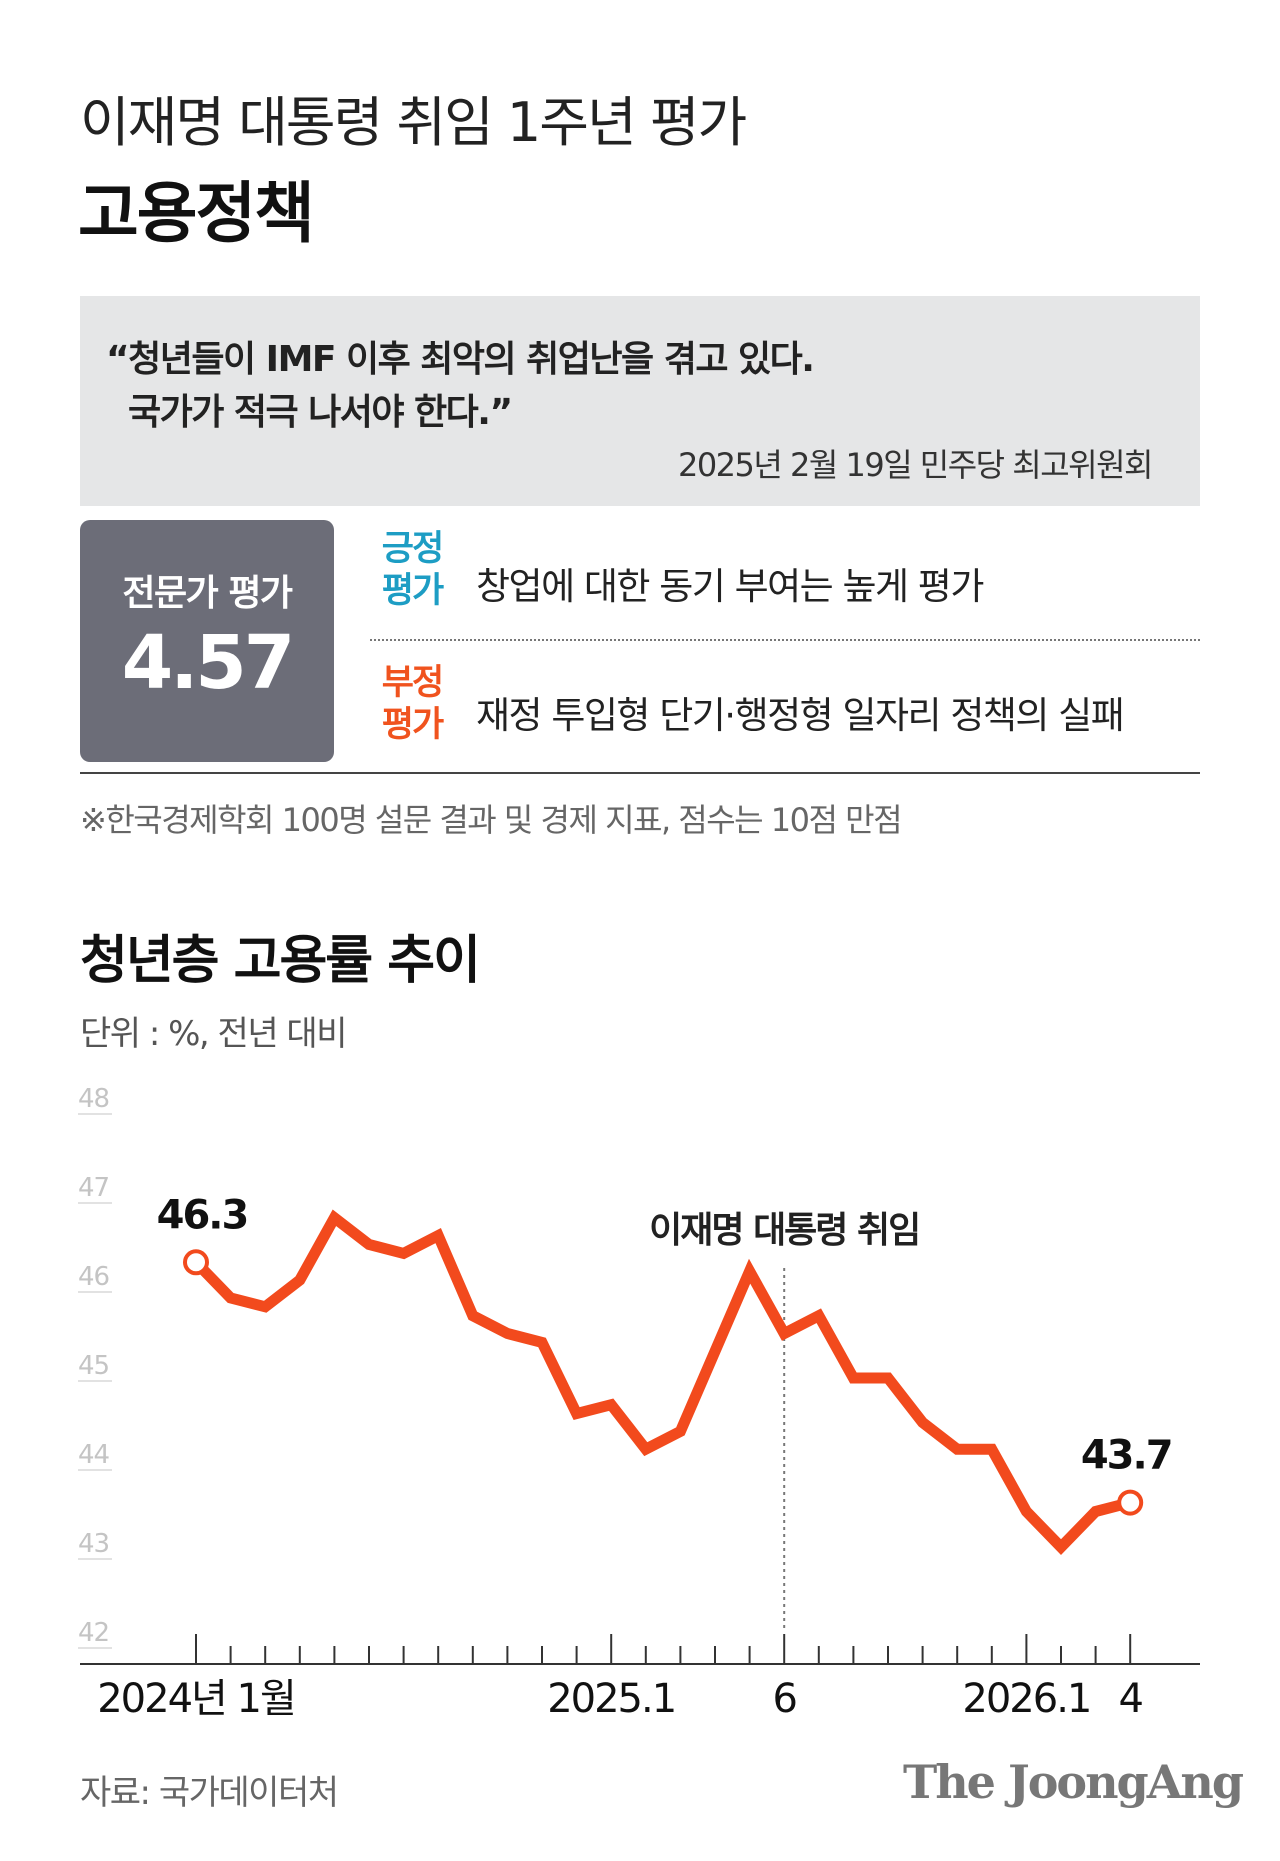 Image resolution: width=1280 pixels, height=1861 pixels. What do you see at coordinates (93, 1188) in the screenshot?
I see `y-tick-label: 47` at bounding box center [93, 1188].